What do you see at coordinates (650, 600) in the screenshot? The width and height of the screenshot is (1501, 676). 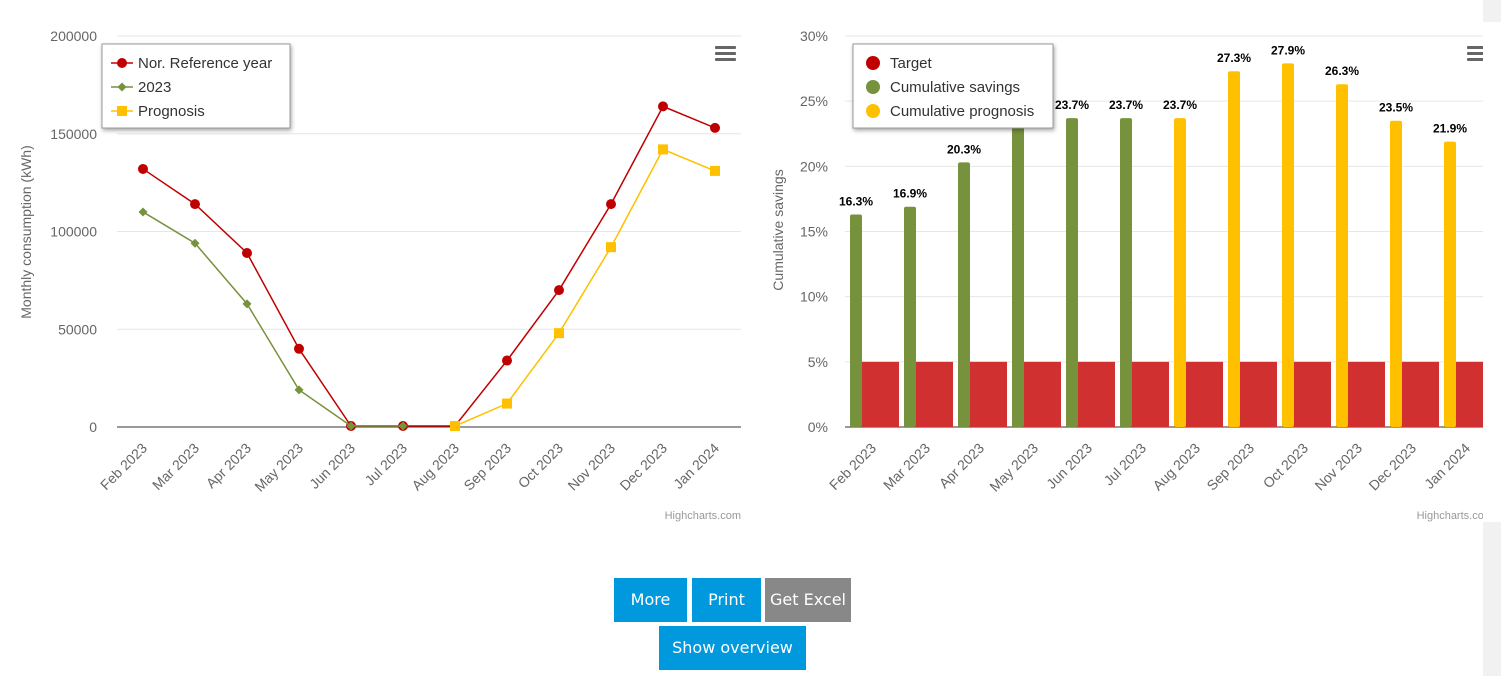 I see `more-button: More` at bounding box center [650, 600].